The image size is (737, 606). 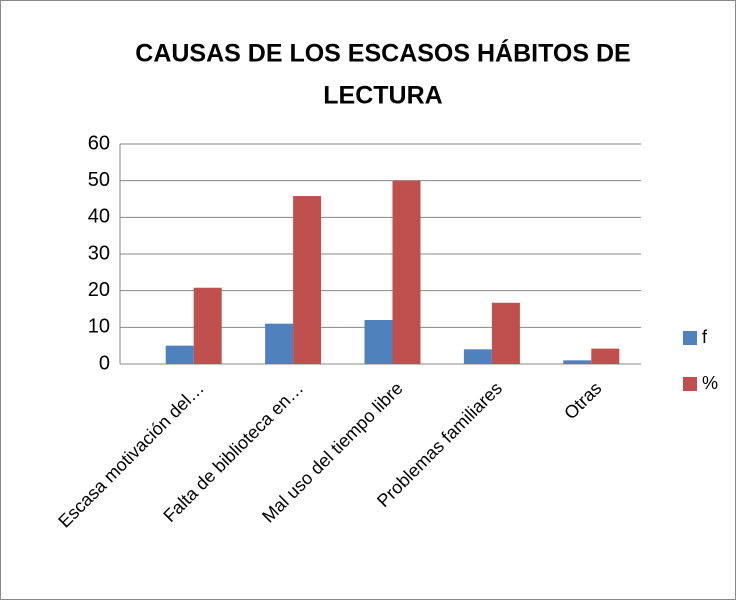 I want to click on chart-title-line-1: CAUSAS DE LOS ESCASOS HÁBITOS DE, so click(x=382, y=53).